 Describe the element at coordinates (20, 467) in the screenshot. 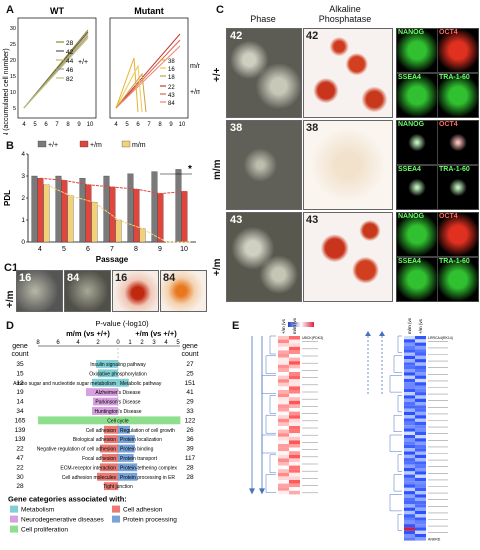

I see `d-count-left: 22` at that location.